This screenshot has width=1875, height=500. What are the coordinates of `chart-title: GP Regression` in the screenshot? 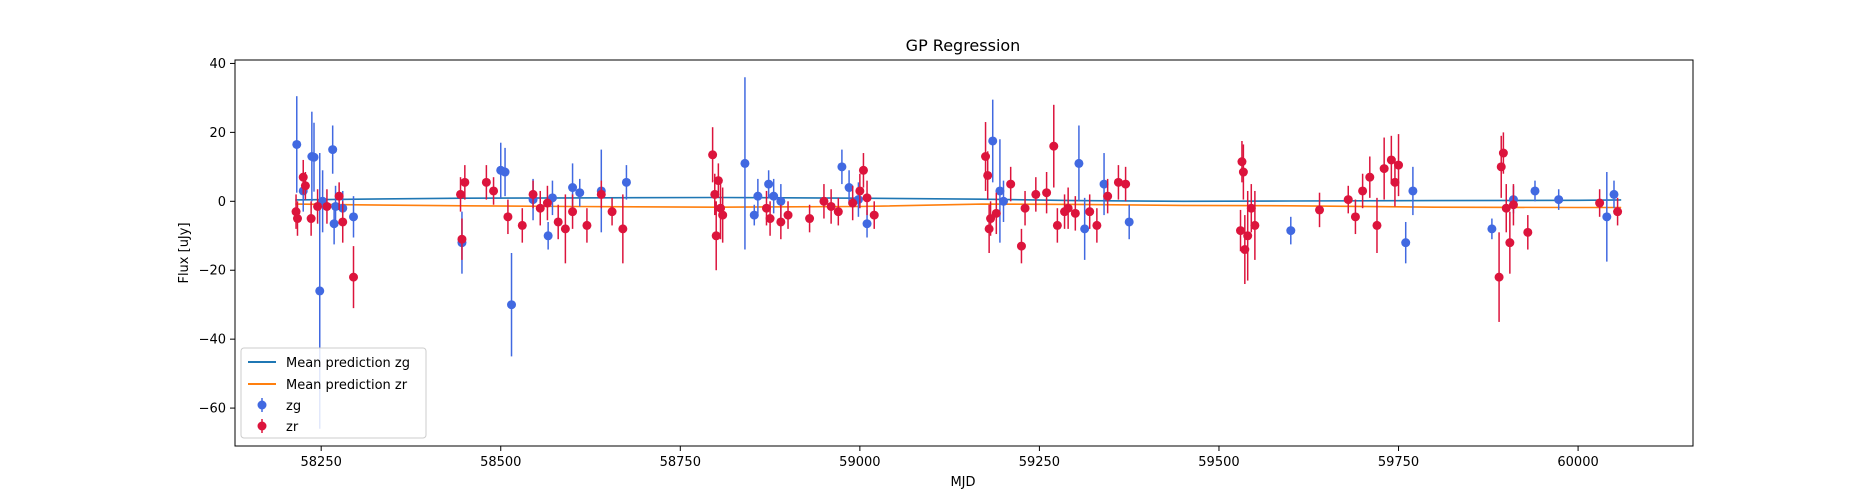 It's located at (963, 45).